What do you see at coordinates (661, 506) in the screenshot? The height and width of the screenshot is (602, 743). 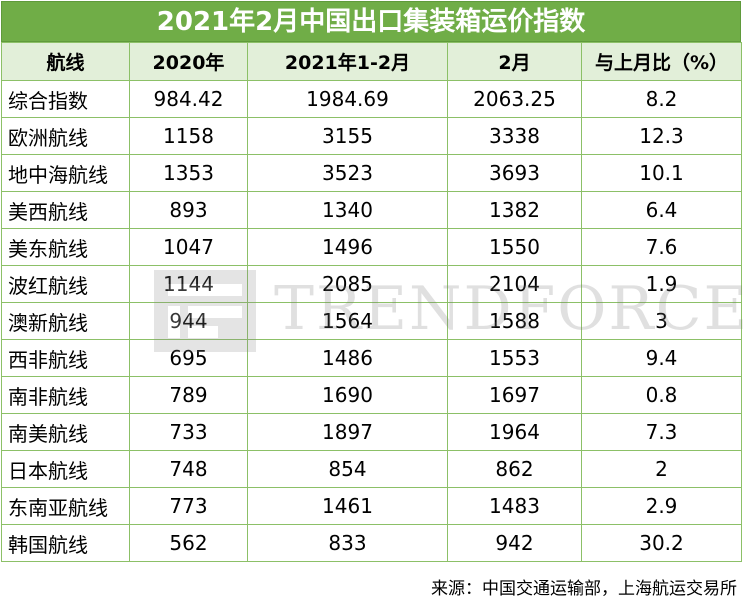 I see `cell-mom-change: 2.9` at bounding box center [661, 506].